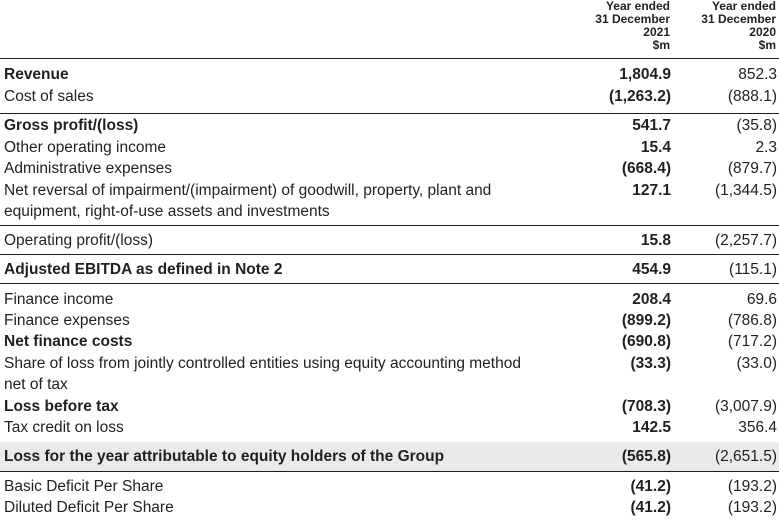 Image resolution: width=779 pixels, height=523 pixels. Describe the element at coordinates (766, 147) in the screenshot. I see `value-2020: 2.3` at that location.